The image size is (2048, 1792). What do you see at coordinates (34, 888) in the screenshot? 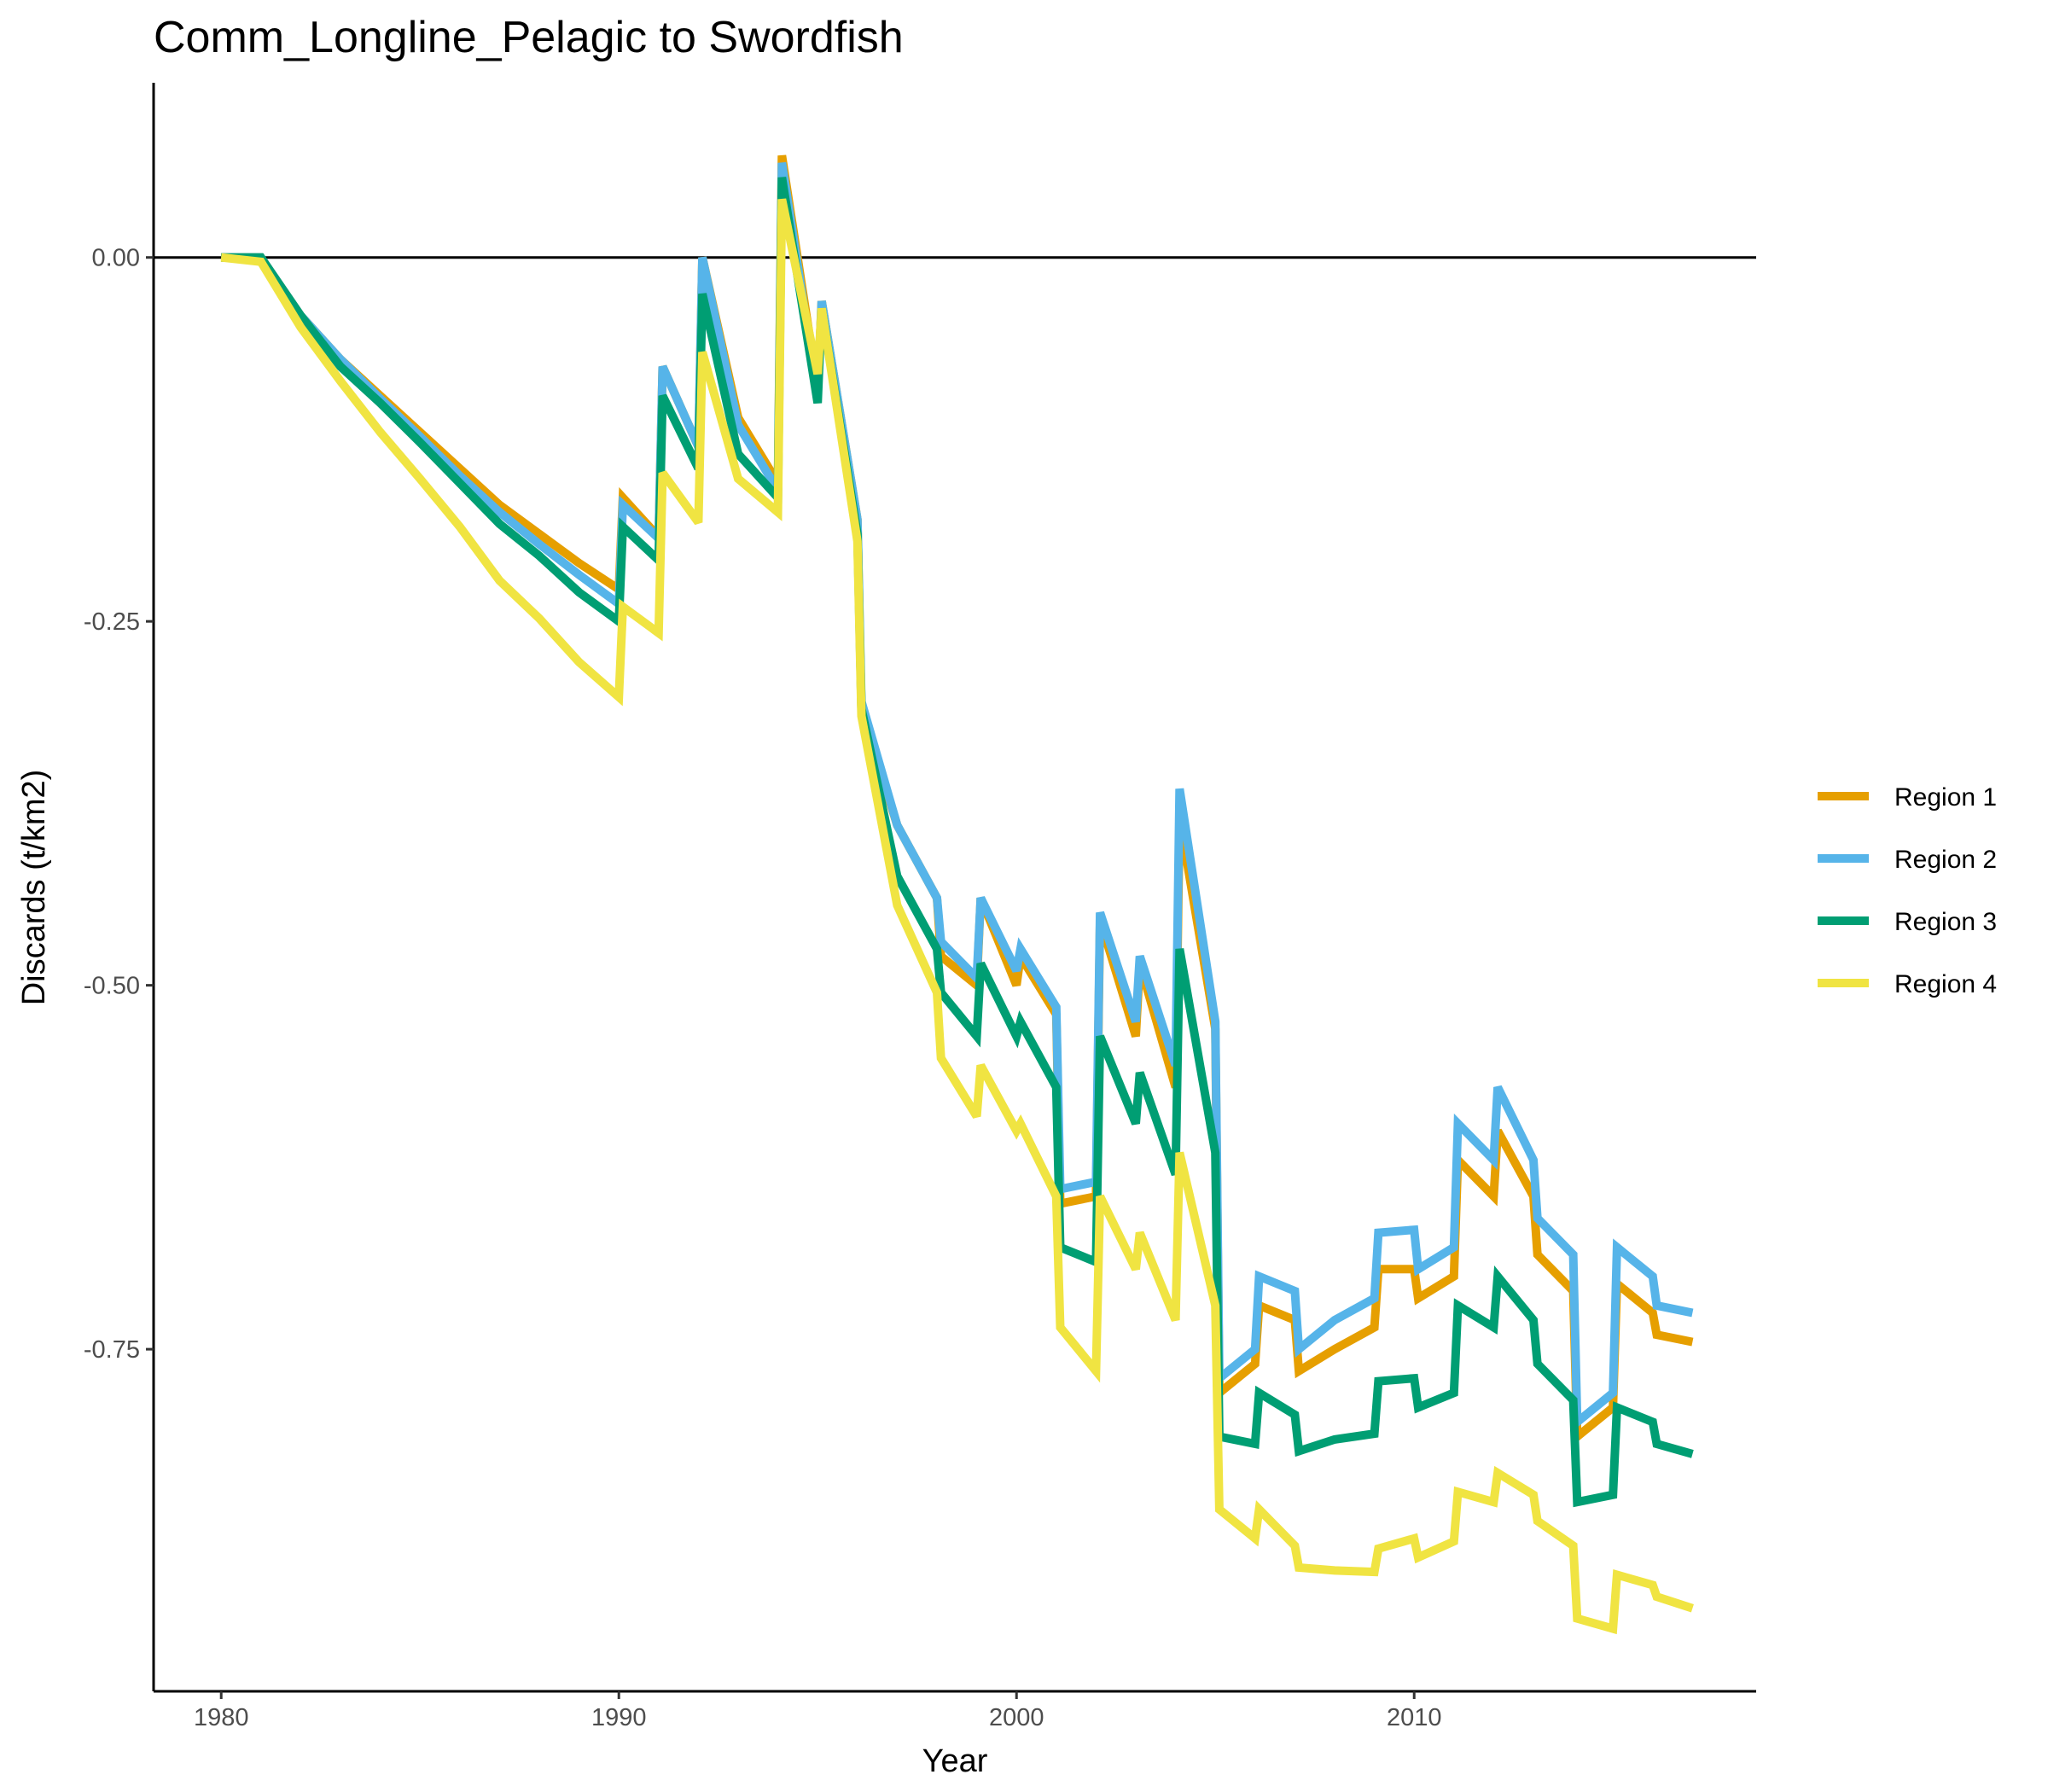
I see `y-axis-title: Discards (t/km2)` at bounding box center [34, 888].